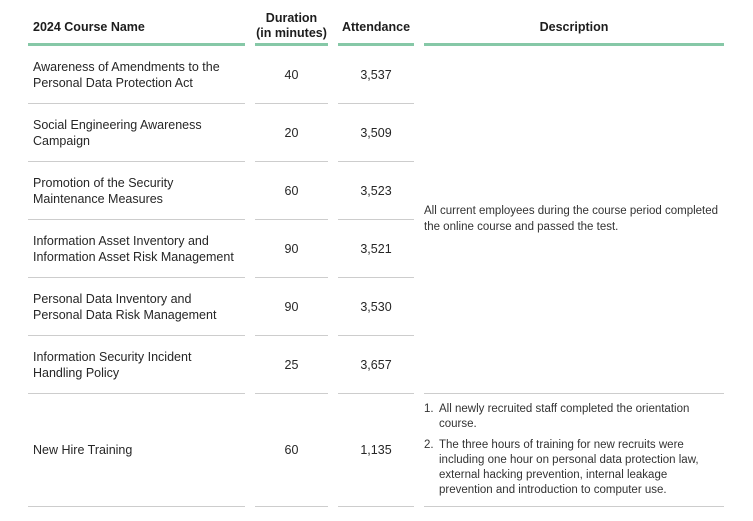 The image size is (753, 521). I want to click on list-item-marker: 2., so click(429, 445).